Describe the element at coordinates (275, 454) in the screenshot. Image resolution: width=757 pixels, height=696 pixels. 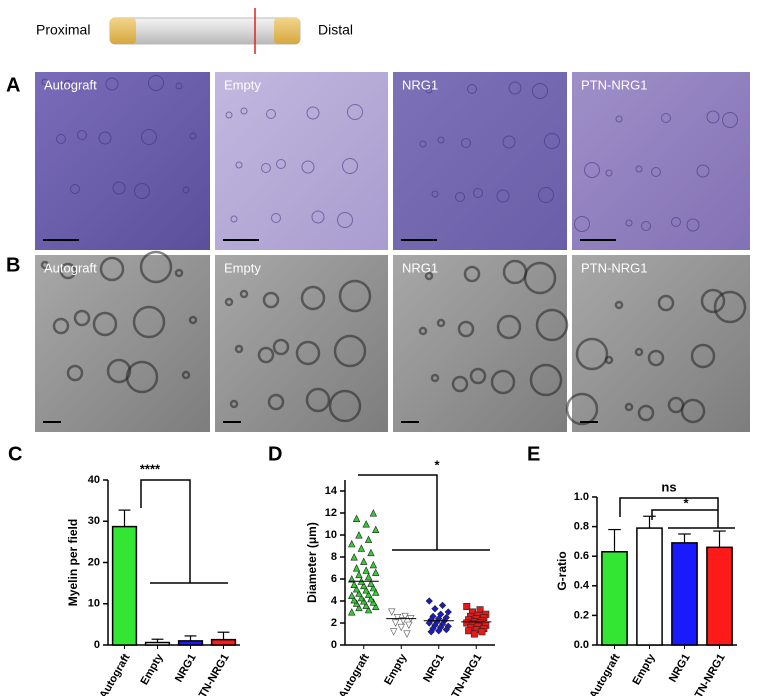
I see `panel-label: D` at that location.